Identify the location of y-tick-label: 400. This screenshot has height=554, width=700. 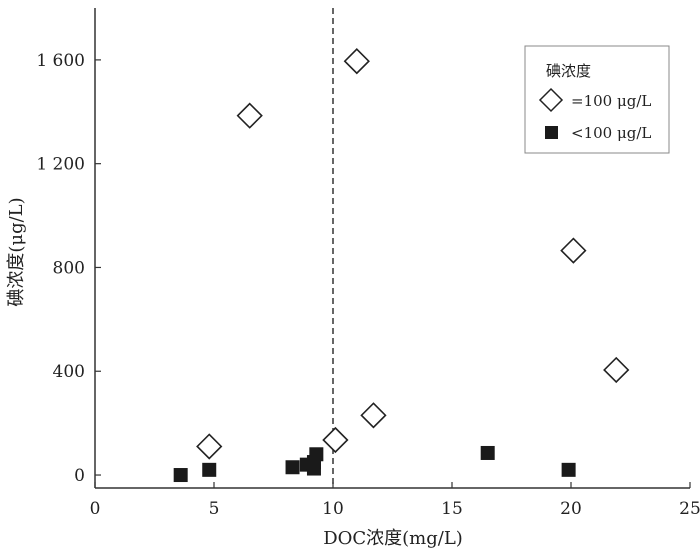
(69, 372).